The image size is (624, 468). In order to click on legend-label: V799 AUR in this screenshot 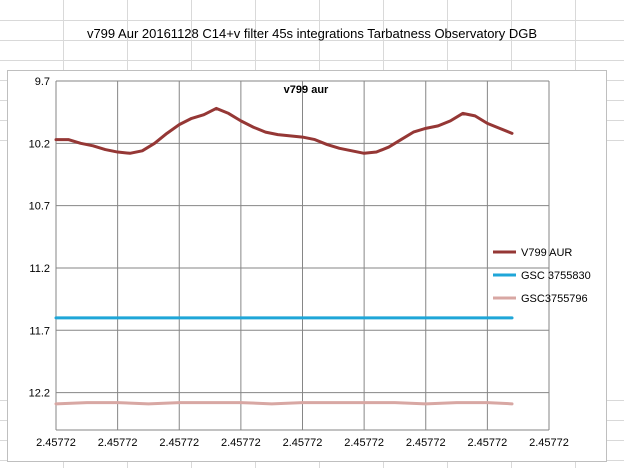, I will do `click(546, 253)`.